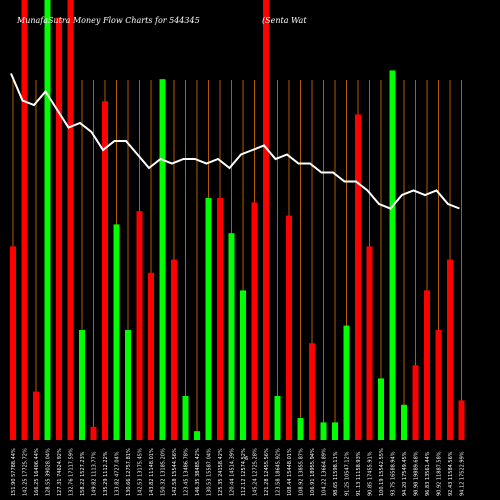 The image size is (500, 500). What do you see at coordinates (302, 472) in the screenshot?
I see `x-tick-label: 108.92 13855.87%` at bounding box center [302, 472].